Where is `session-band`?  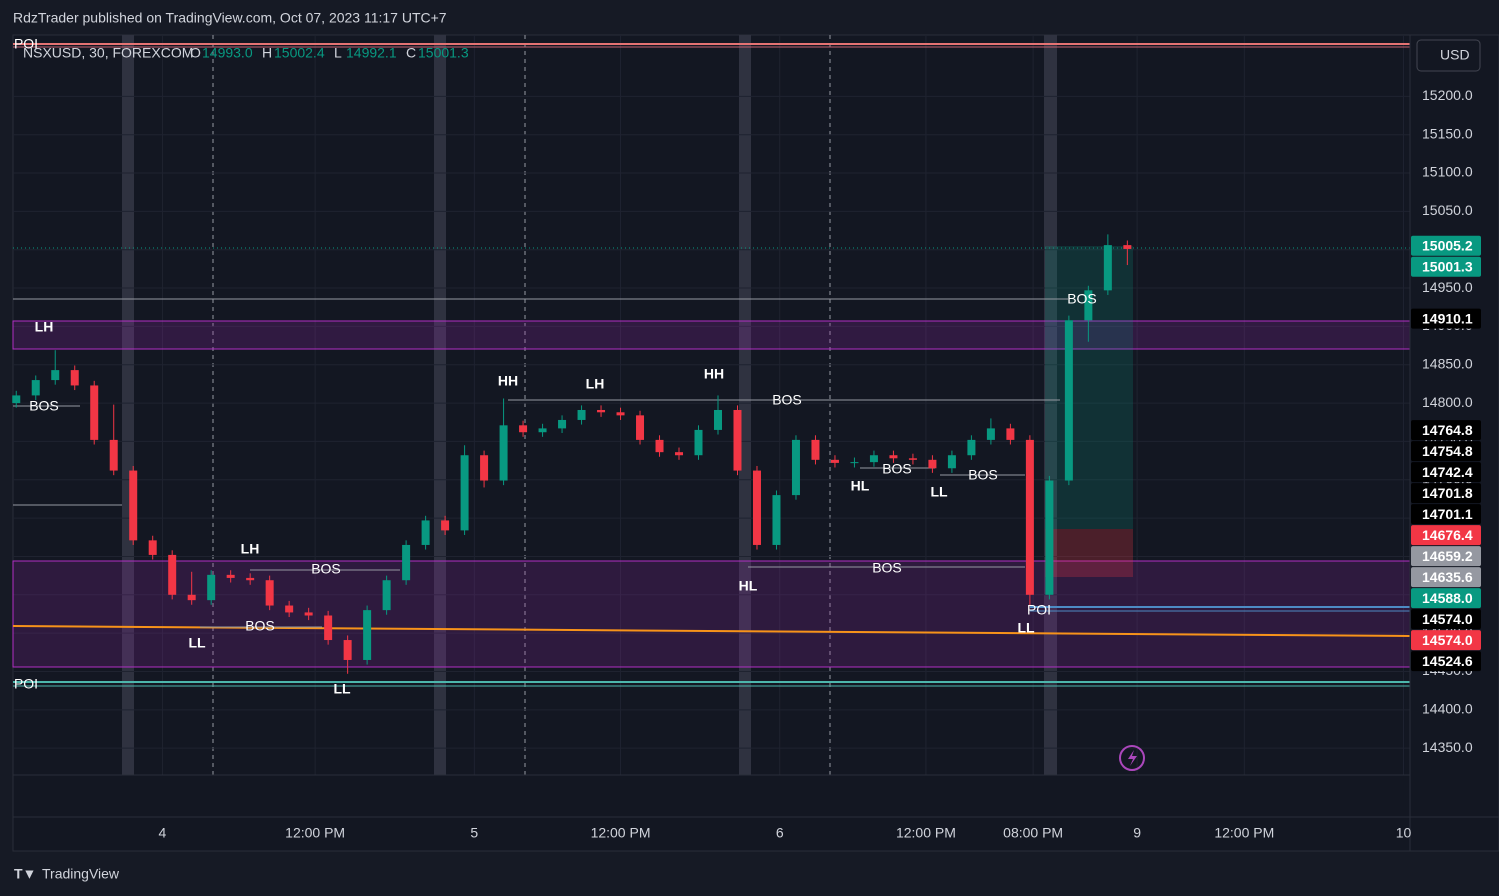 session-band is located at coordinates (745, 405).